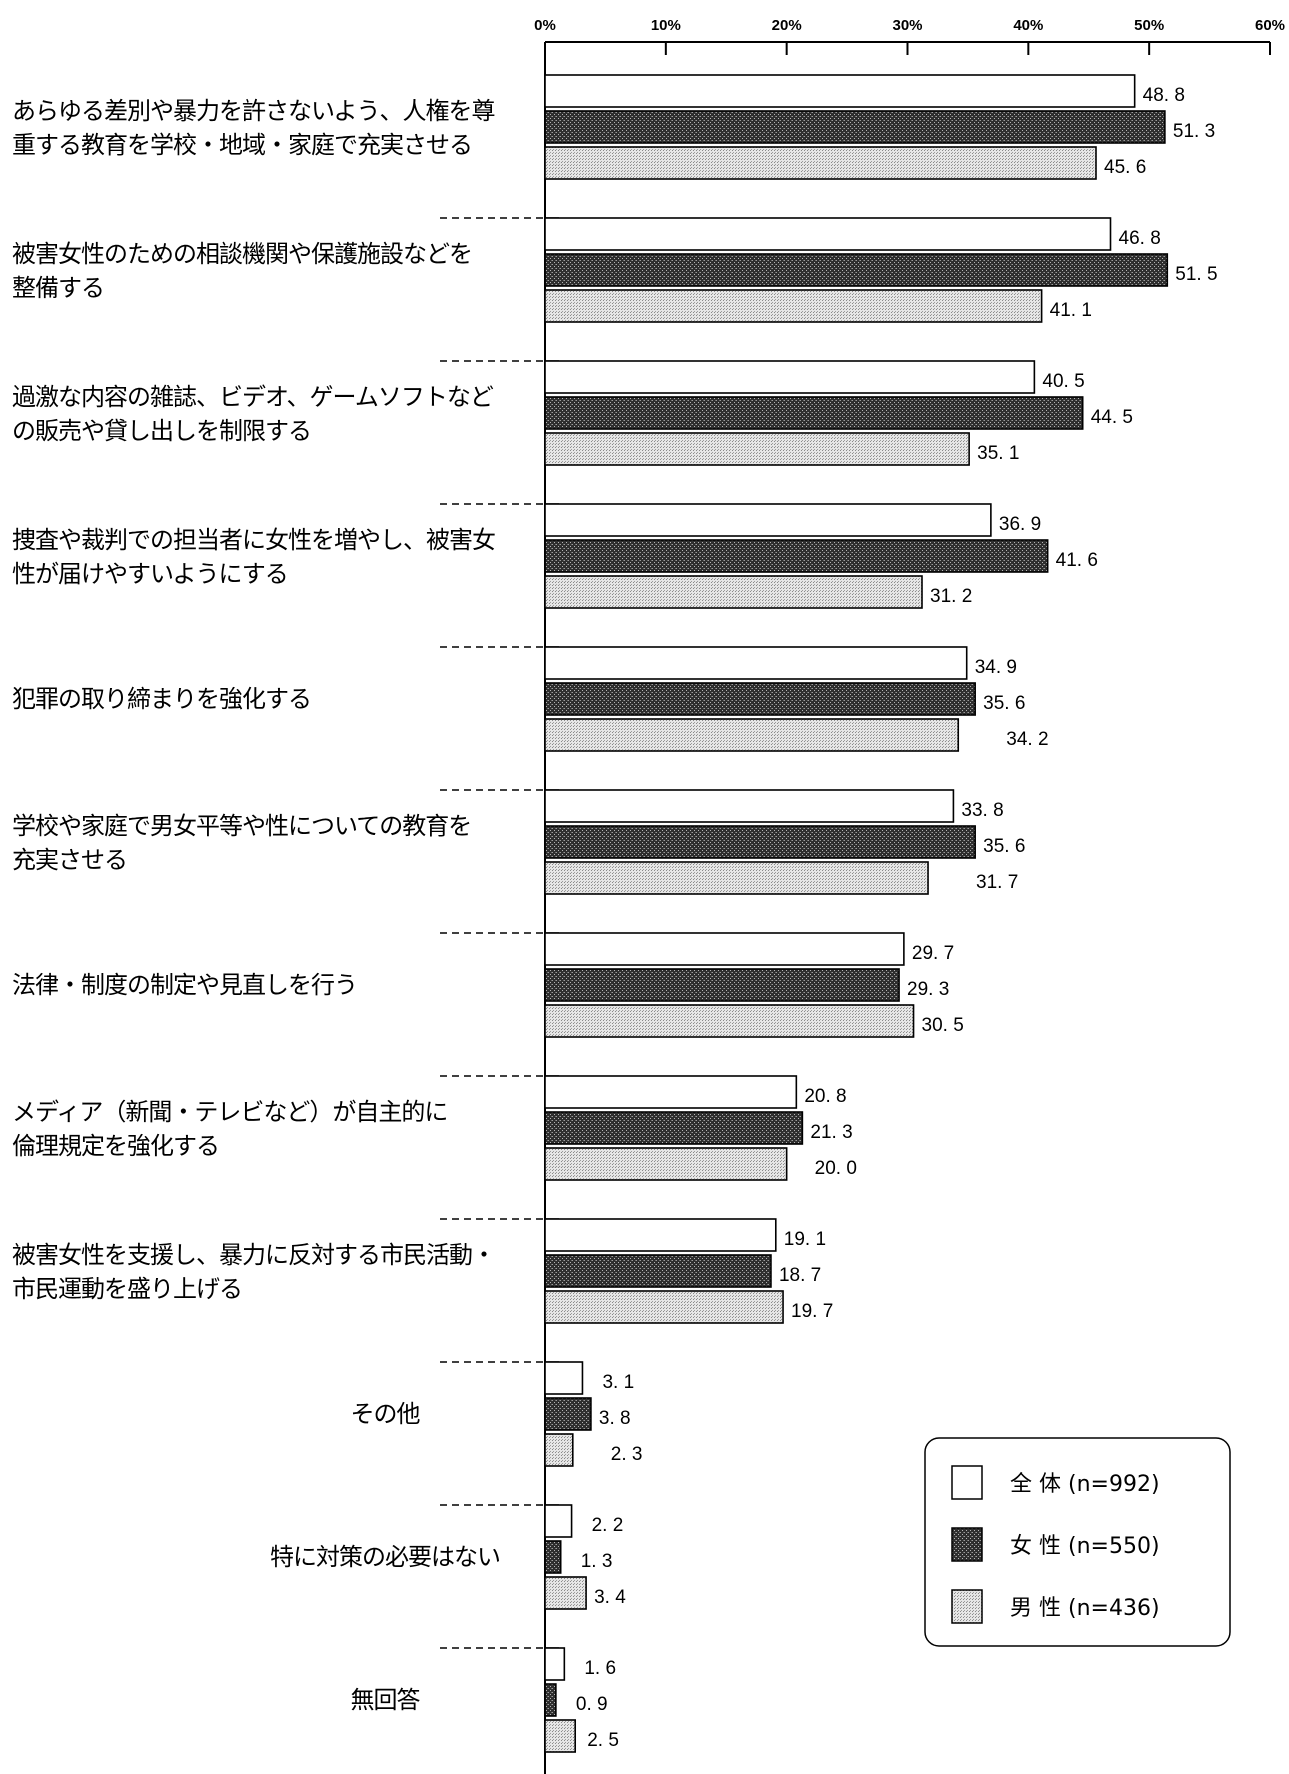 The width and height of the screenshot is (1289, 1774). Describe the element at coordinates (1125, 167) in the screenshot. I see `data-label: 45. 6` at that location.